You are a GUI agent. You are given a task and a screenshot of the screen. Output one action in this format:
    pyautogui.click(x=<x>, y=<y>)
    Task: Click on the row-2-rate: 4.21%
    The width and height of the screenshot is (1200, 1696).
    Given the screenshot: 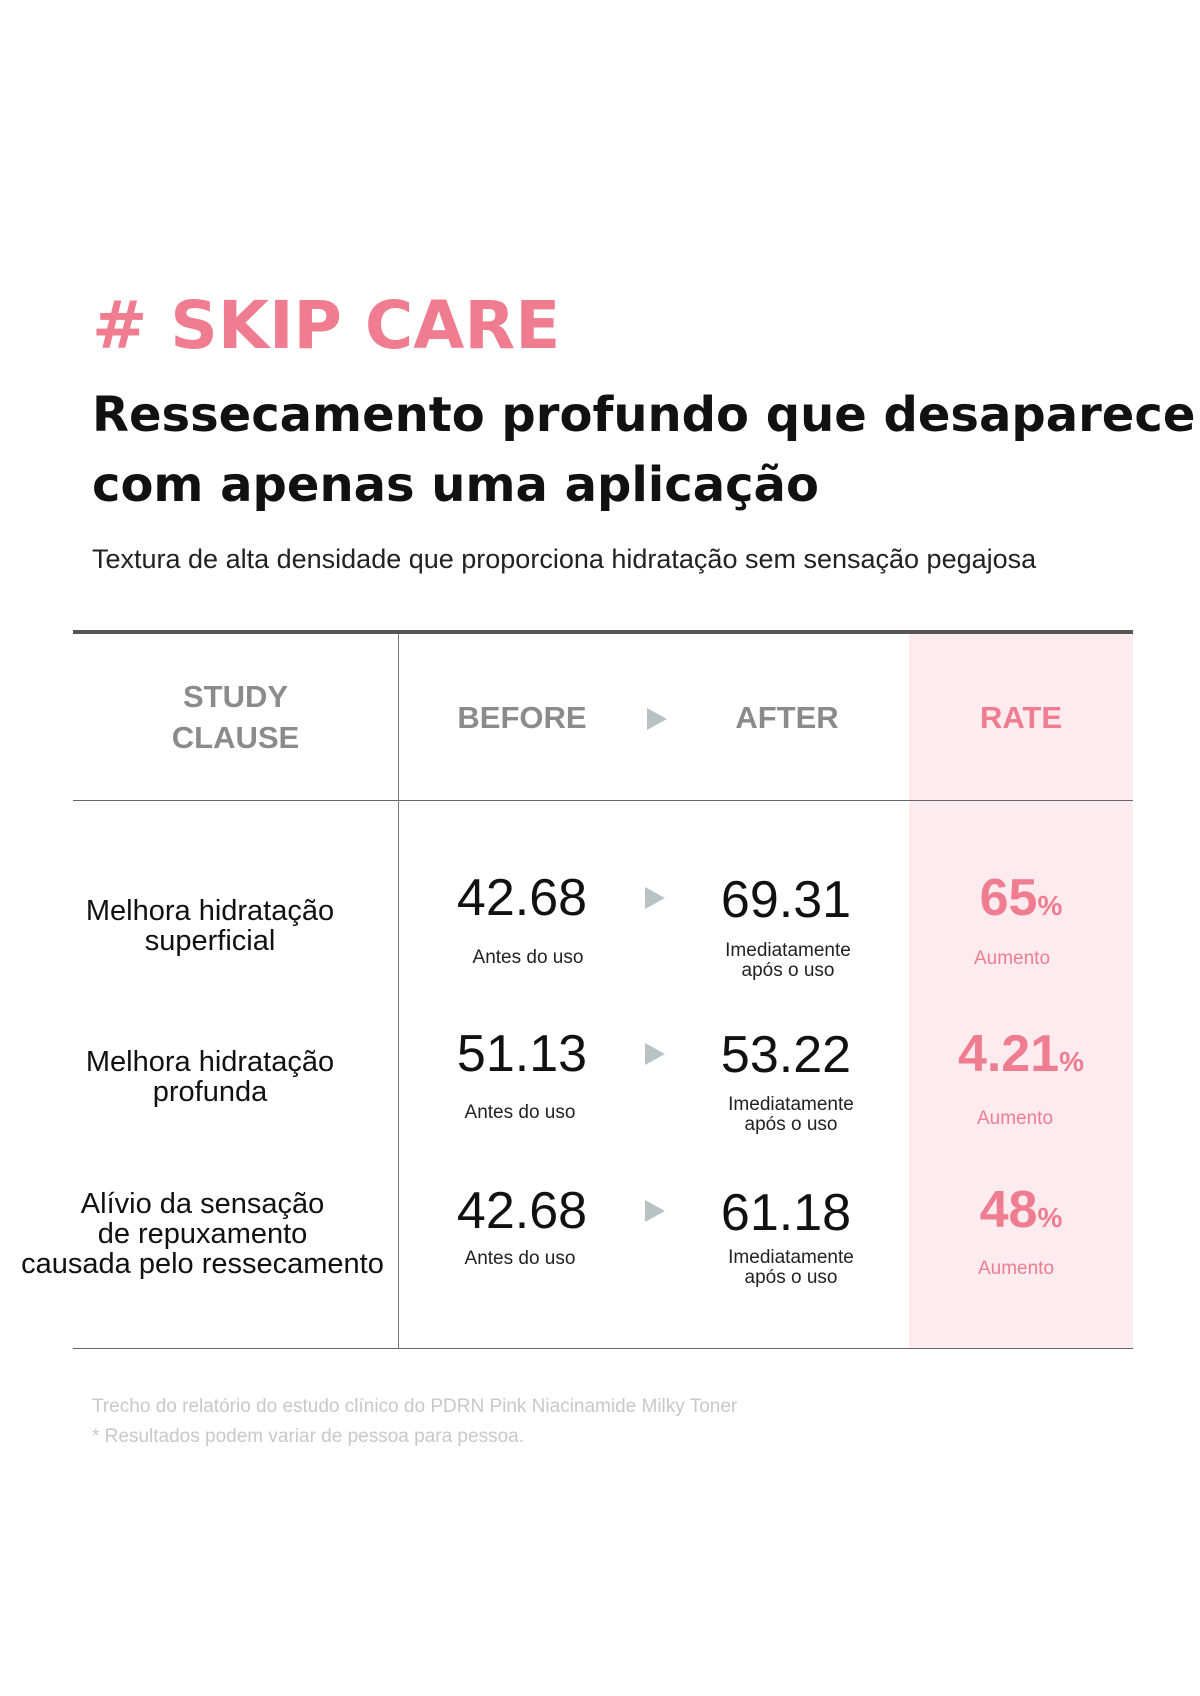 What is the action you would take?
    pyautogui.click(x=1021, y=1054)
    